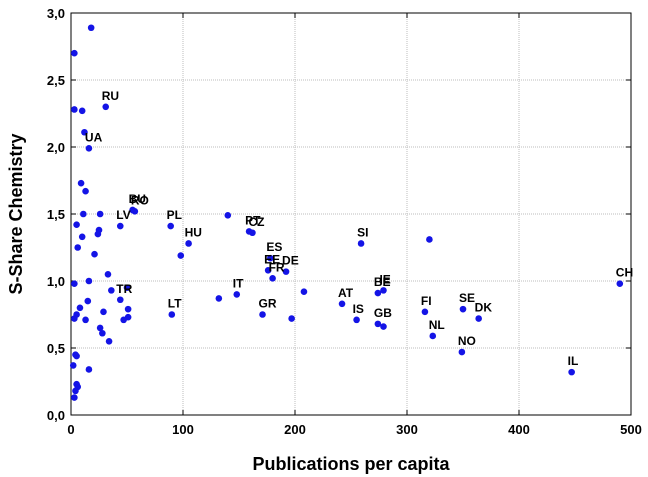 The image size is (648, 477). I want to click on point-label: ES, so click(274, 247).